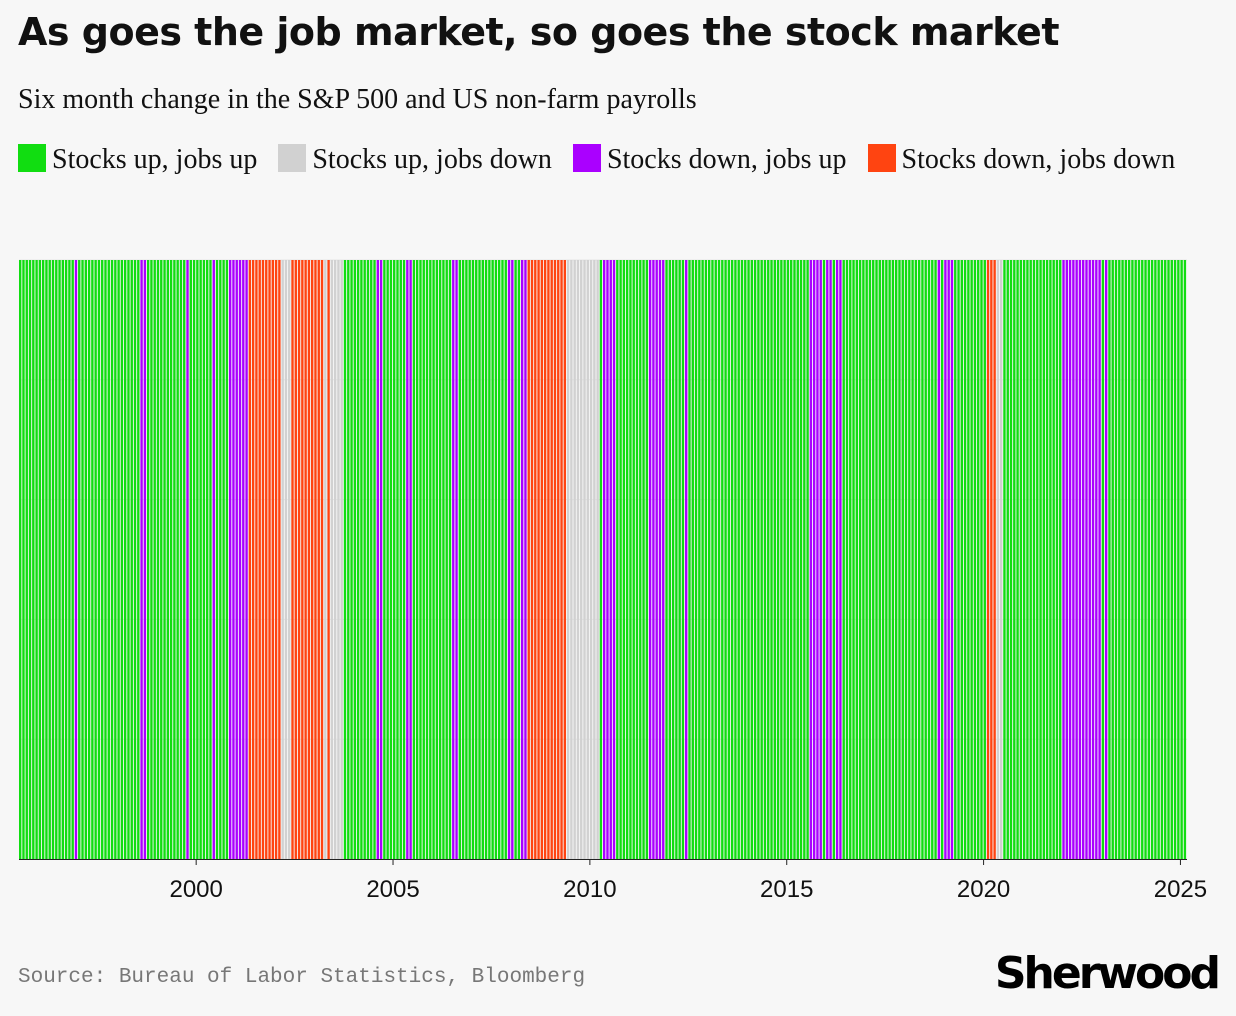 The width and height of the screenshot is (1236, 1016). Describe the element at coordinates (589, 889) in the screenshot. I see `x-tick-label: 2010` at that location.